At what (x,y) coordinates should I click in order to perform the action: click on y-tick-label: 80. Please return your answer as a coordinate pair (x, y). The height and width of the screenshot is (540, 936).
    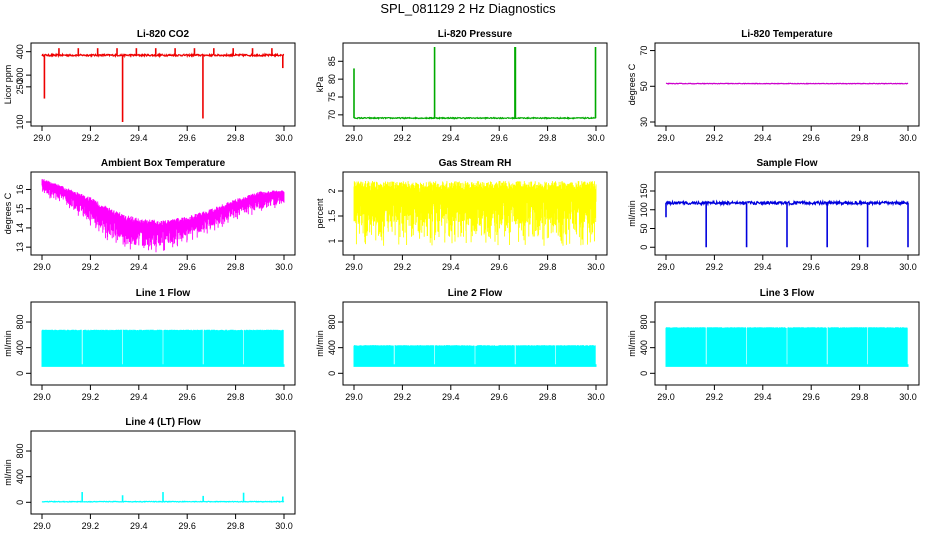
    Looking at the image, I should click on (332, 79).